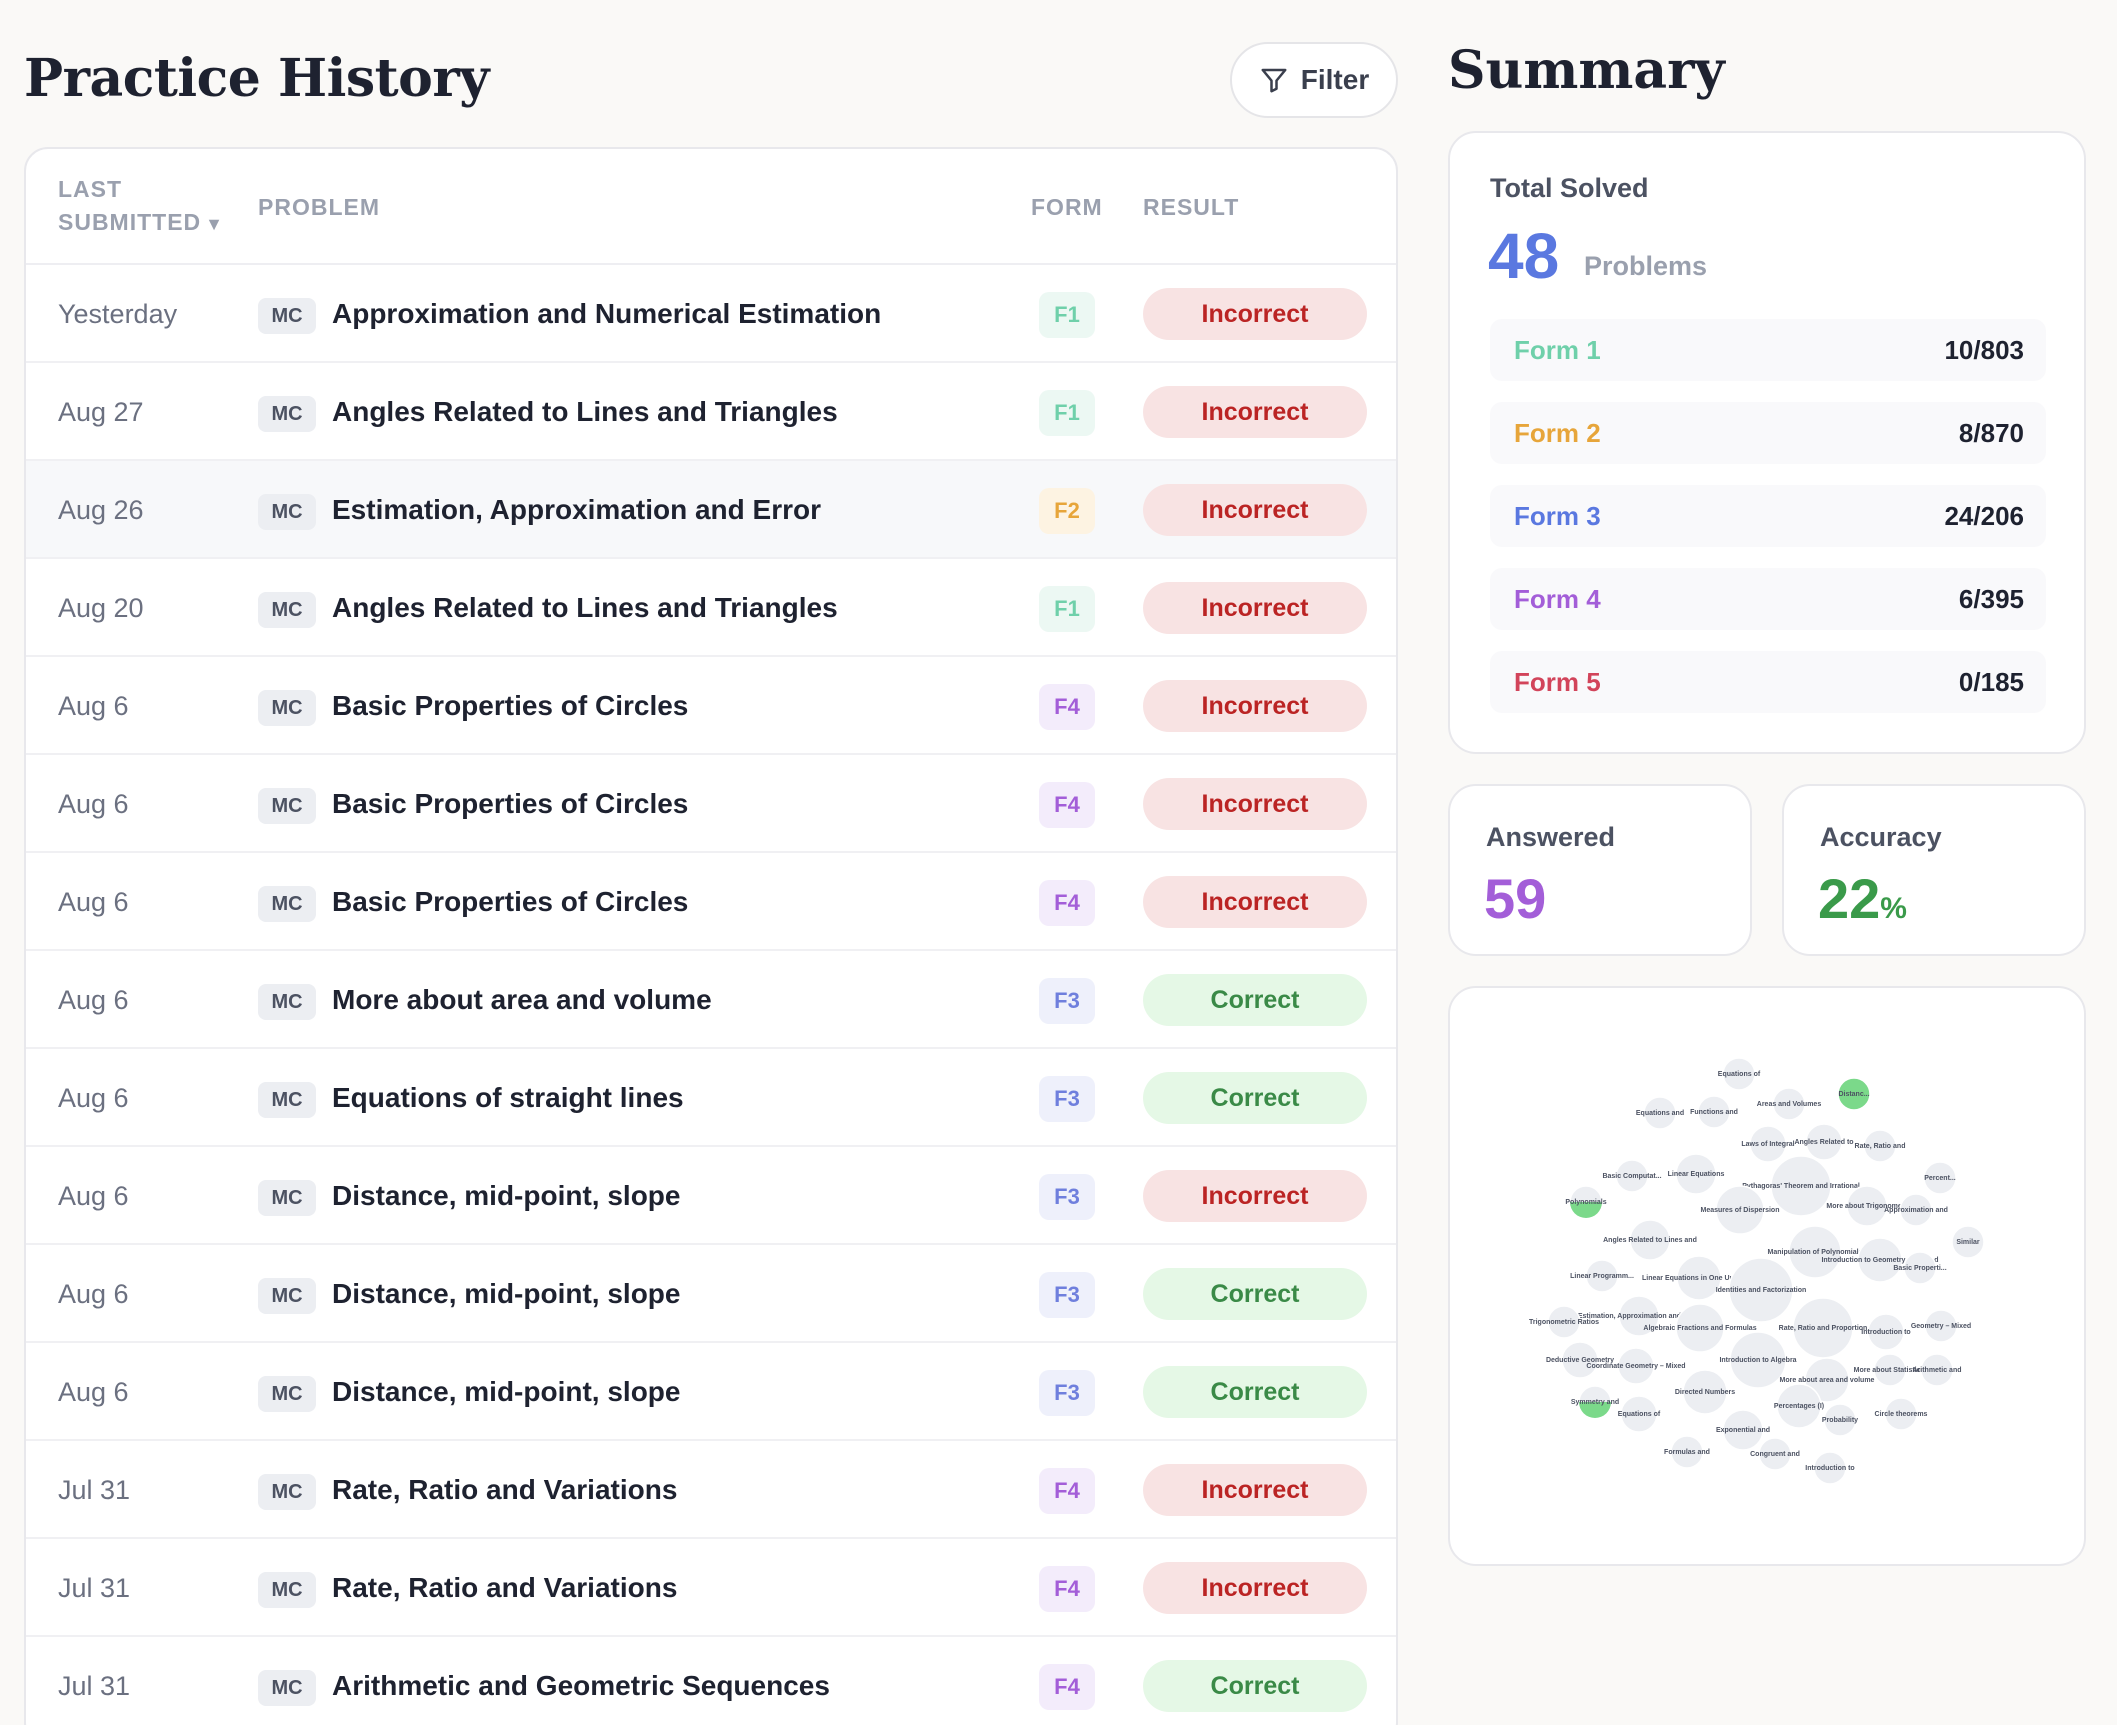  Describe the element at coordinates (522, 999) in the screenshot. I see `row-problem-title: More about area and volume` at that location.